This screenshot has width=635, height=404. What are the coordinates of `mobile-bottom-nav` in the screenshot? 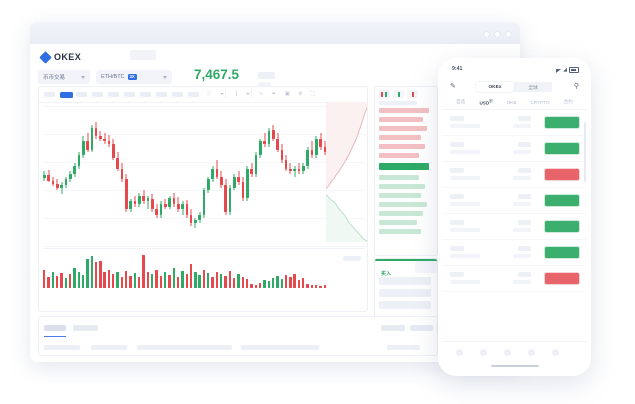 It's located at (514, 356).